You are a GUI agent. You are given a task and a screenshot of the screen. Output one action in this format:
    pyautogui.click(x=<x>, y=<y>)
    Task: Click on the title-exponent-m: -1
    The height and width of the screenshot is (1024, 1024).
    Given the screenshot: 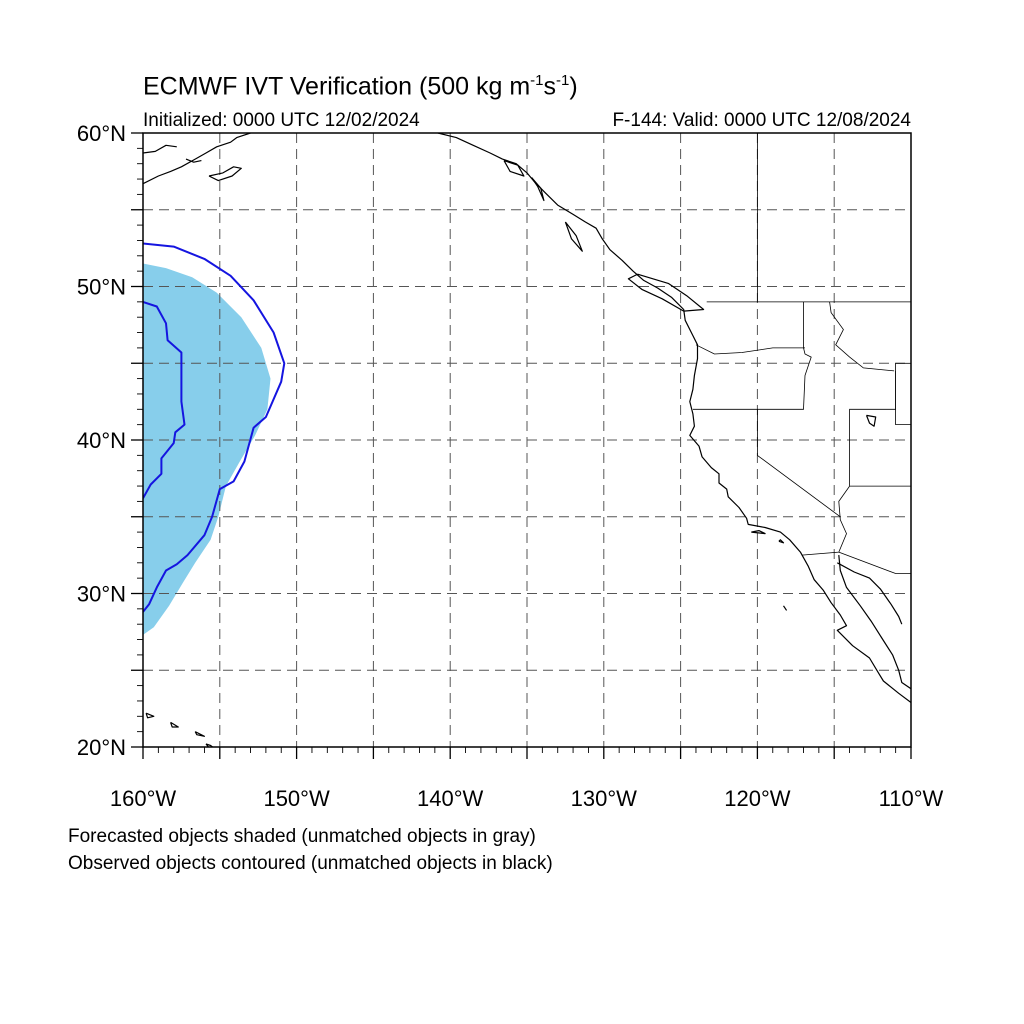 What is the action you would take?
    pyautogui.click(x=537, y=80)
    